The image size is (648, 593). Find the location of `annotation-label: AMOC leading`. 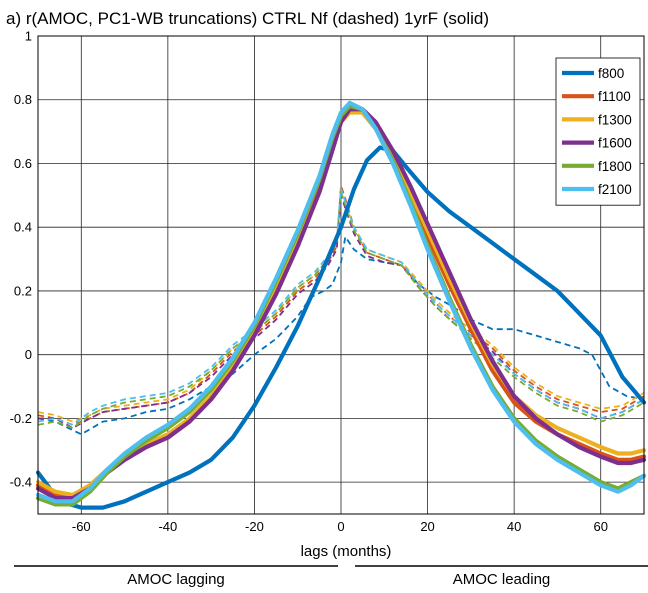

annotation-label: AMOC leading is located at coordinates (502, 579).